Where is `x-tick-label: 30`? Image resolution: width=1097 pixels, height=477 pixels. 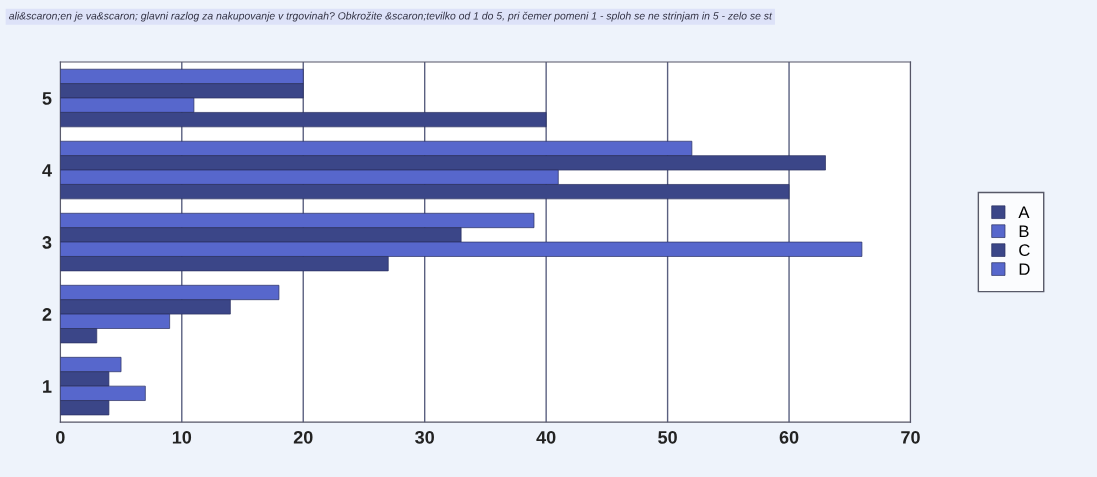
x-tick-label: 30 is located at coordinates (424, 437).